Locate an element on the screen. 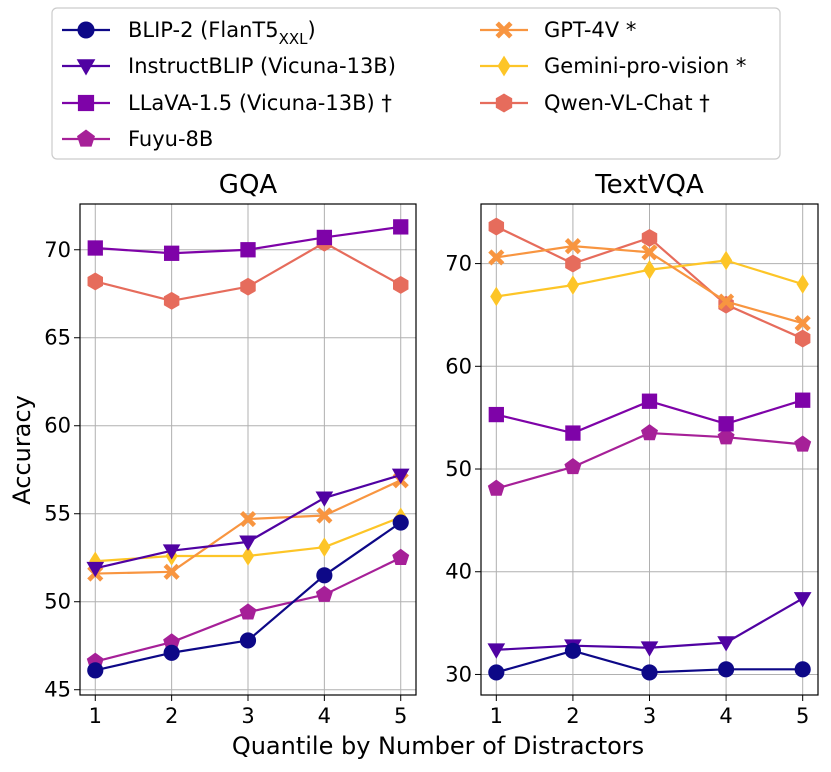 The height and width of the screenshot is (772, 831). legend-label-gemini: Gemini-pro-vision * is located at coordinates (645, 66).